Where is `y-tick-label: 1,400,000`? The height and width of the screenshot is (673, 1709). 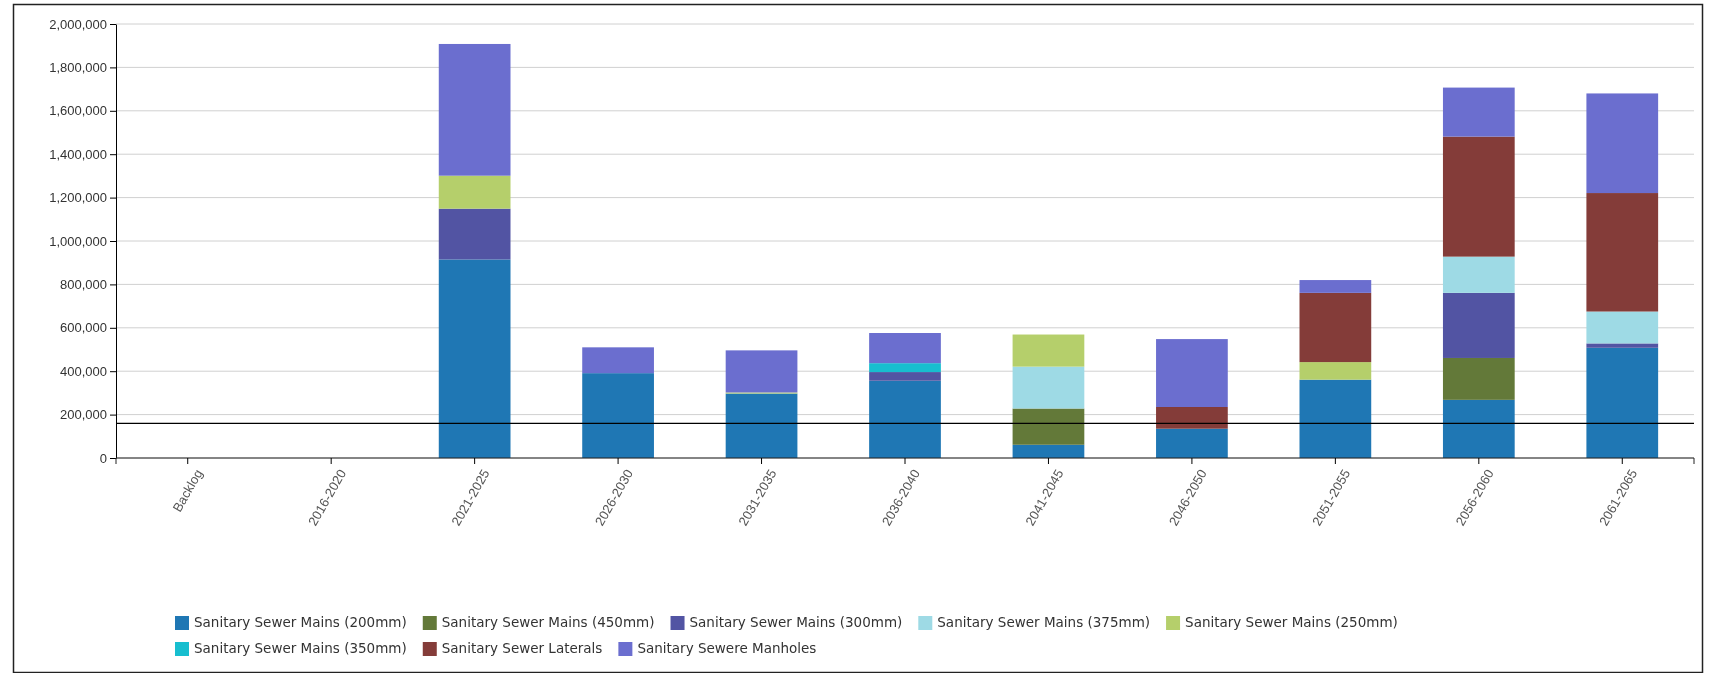 y-tick-label: 1,400,000 is located at coordinates (78, 154).